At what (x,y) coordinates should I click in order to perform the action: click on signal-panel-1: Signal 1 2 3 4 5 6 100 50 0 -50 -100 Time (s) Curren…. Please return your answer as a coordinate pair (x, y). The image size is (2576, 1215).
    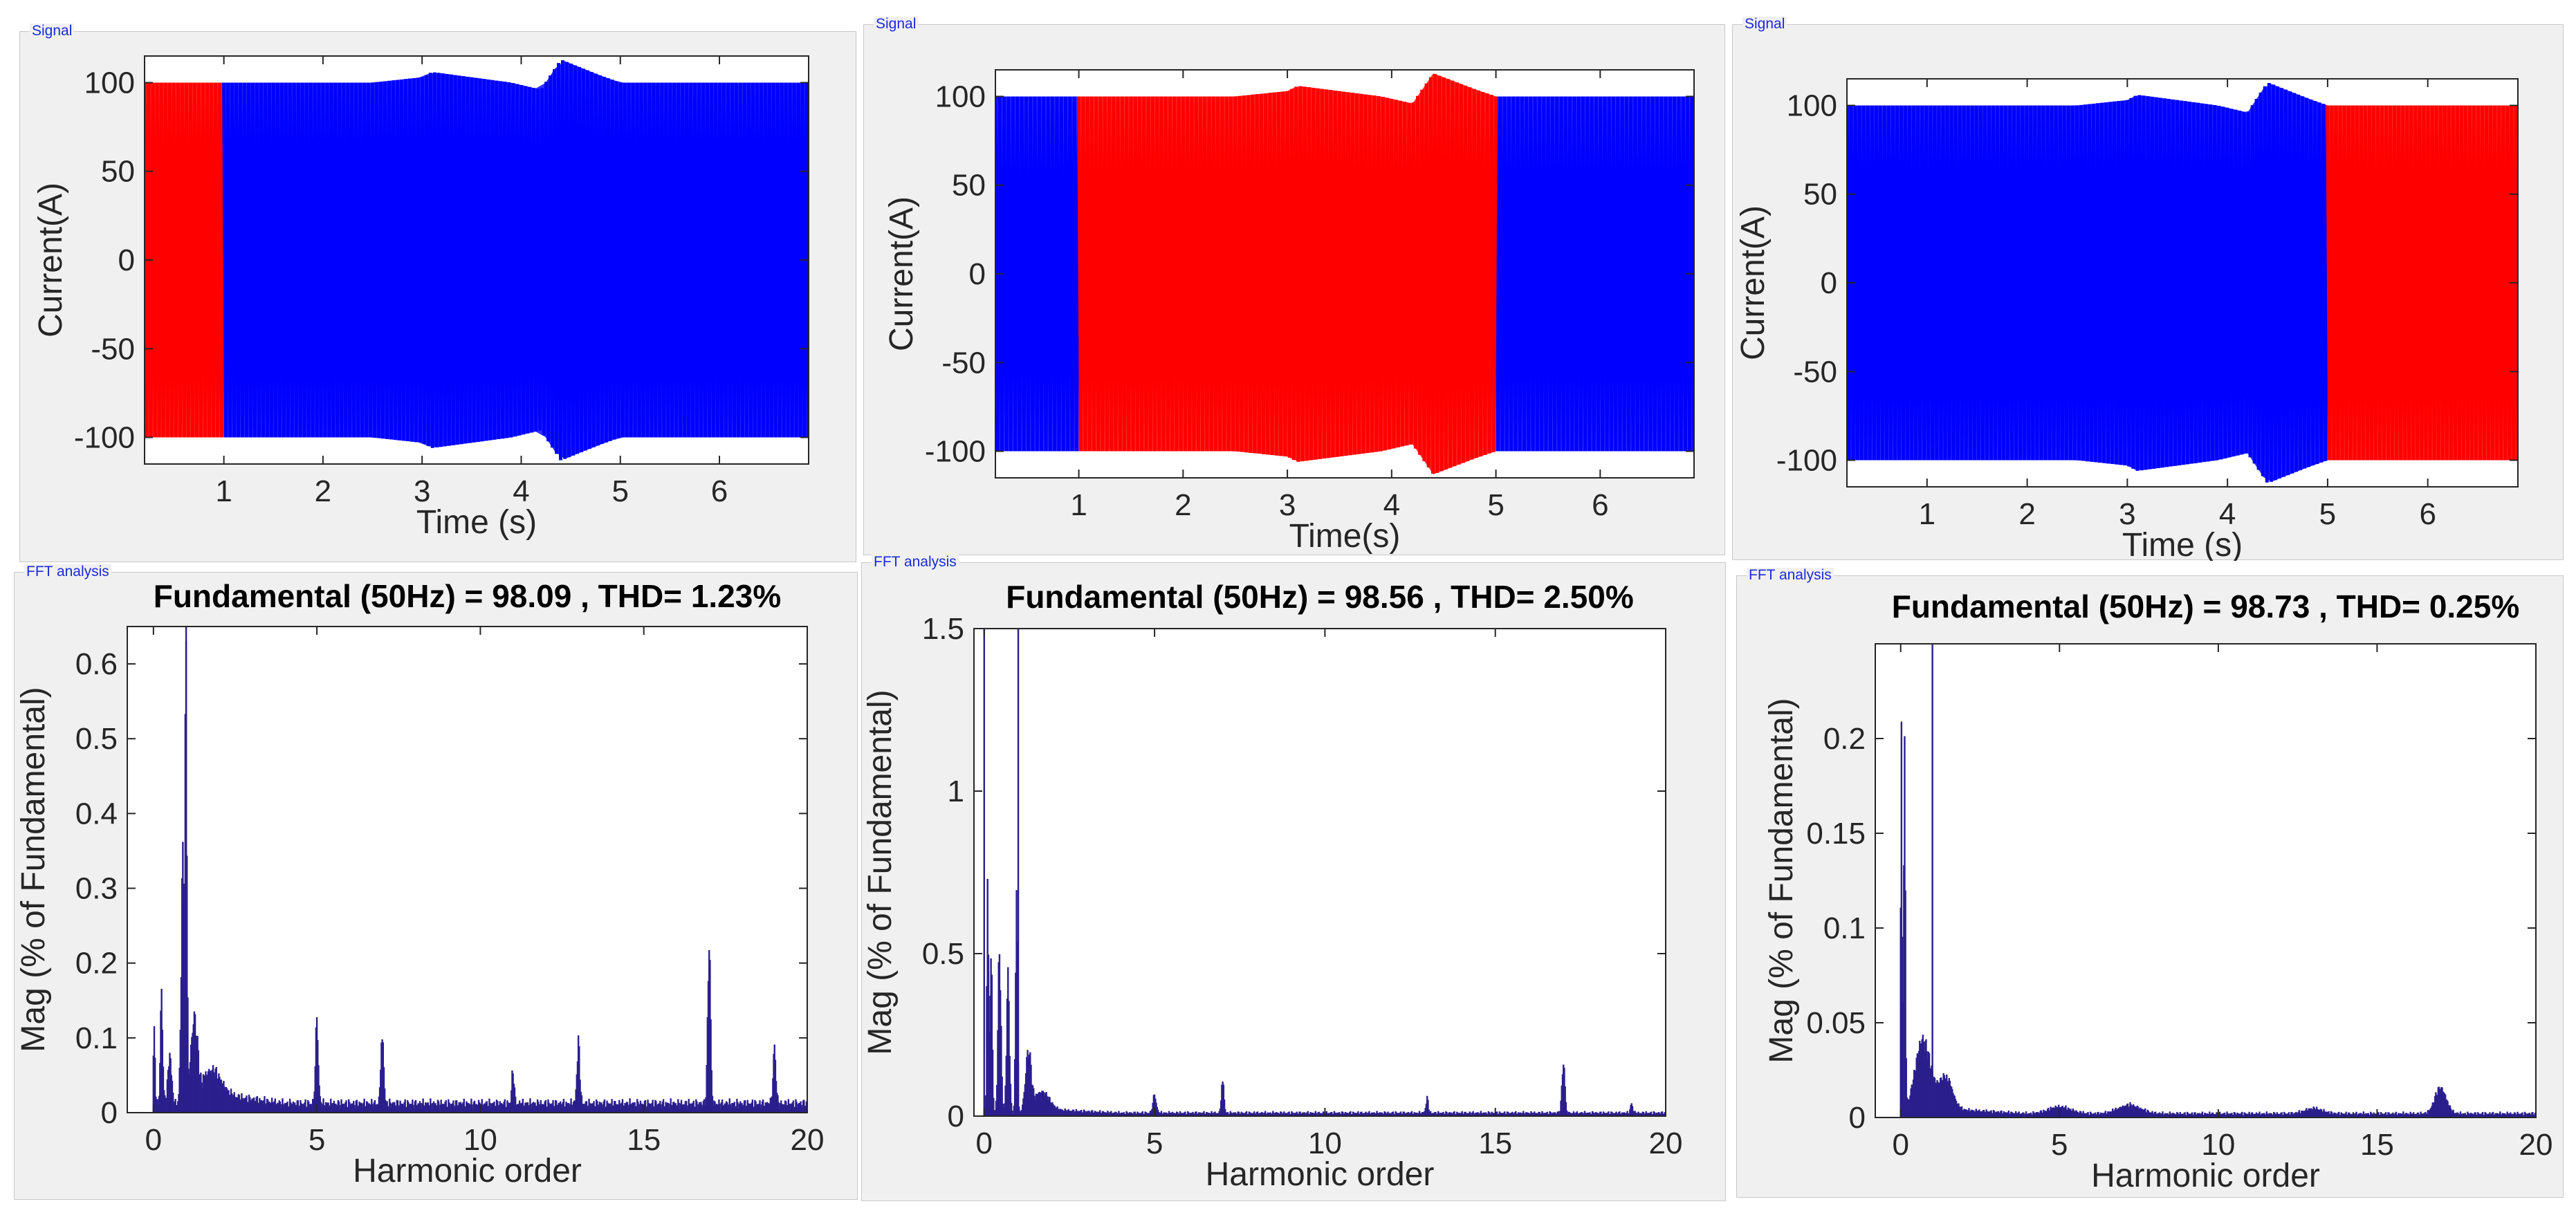
    Looking at the image, I should click on (437, 293).